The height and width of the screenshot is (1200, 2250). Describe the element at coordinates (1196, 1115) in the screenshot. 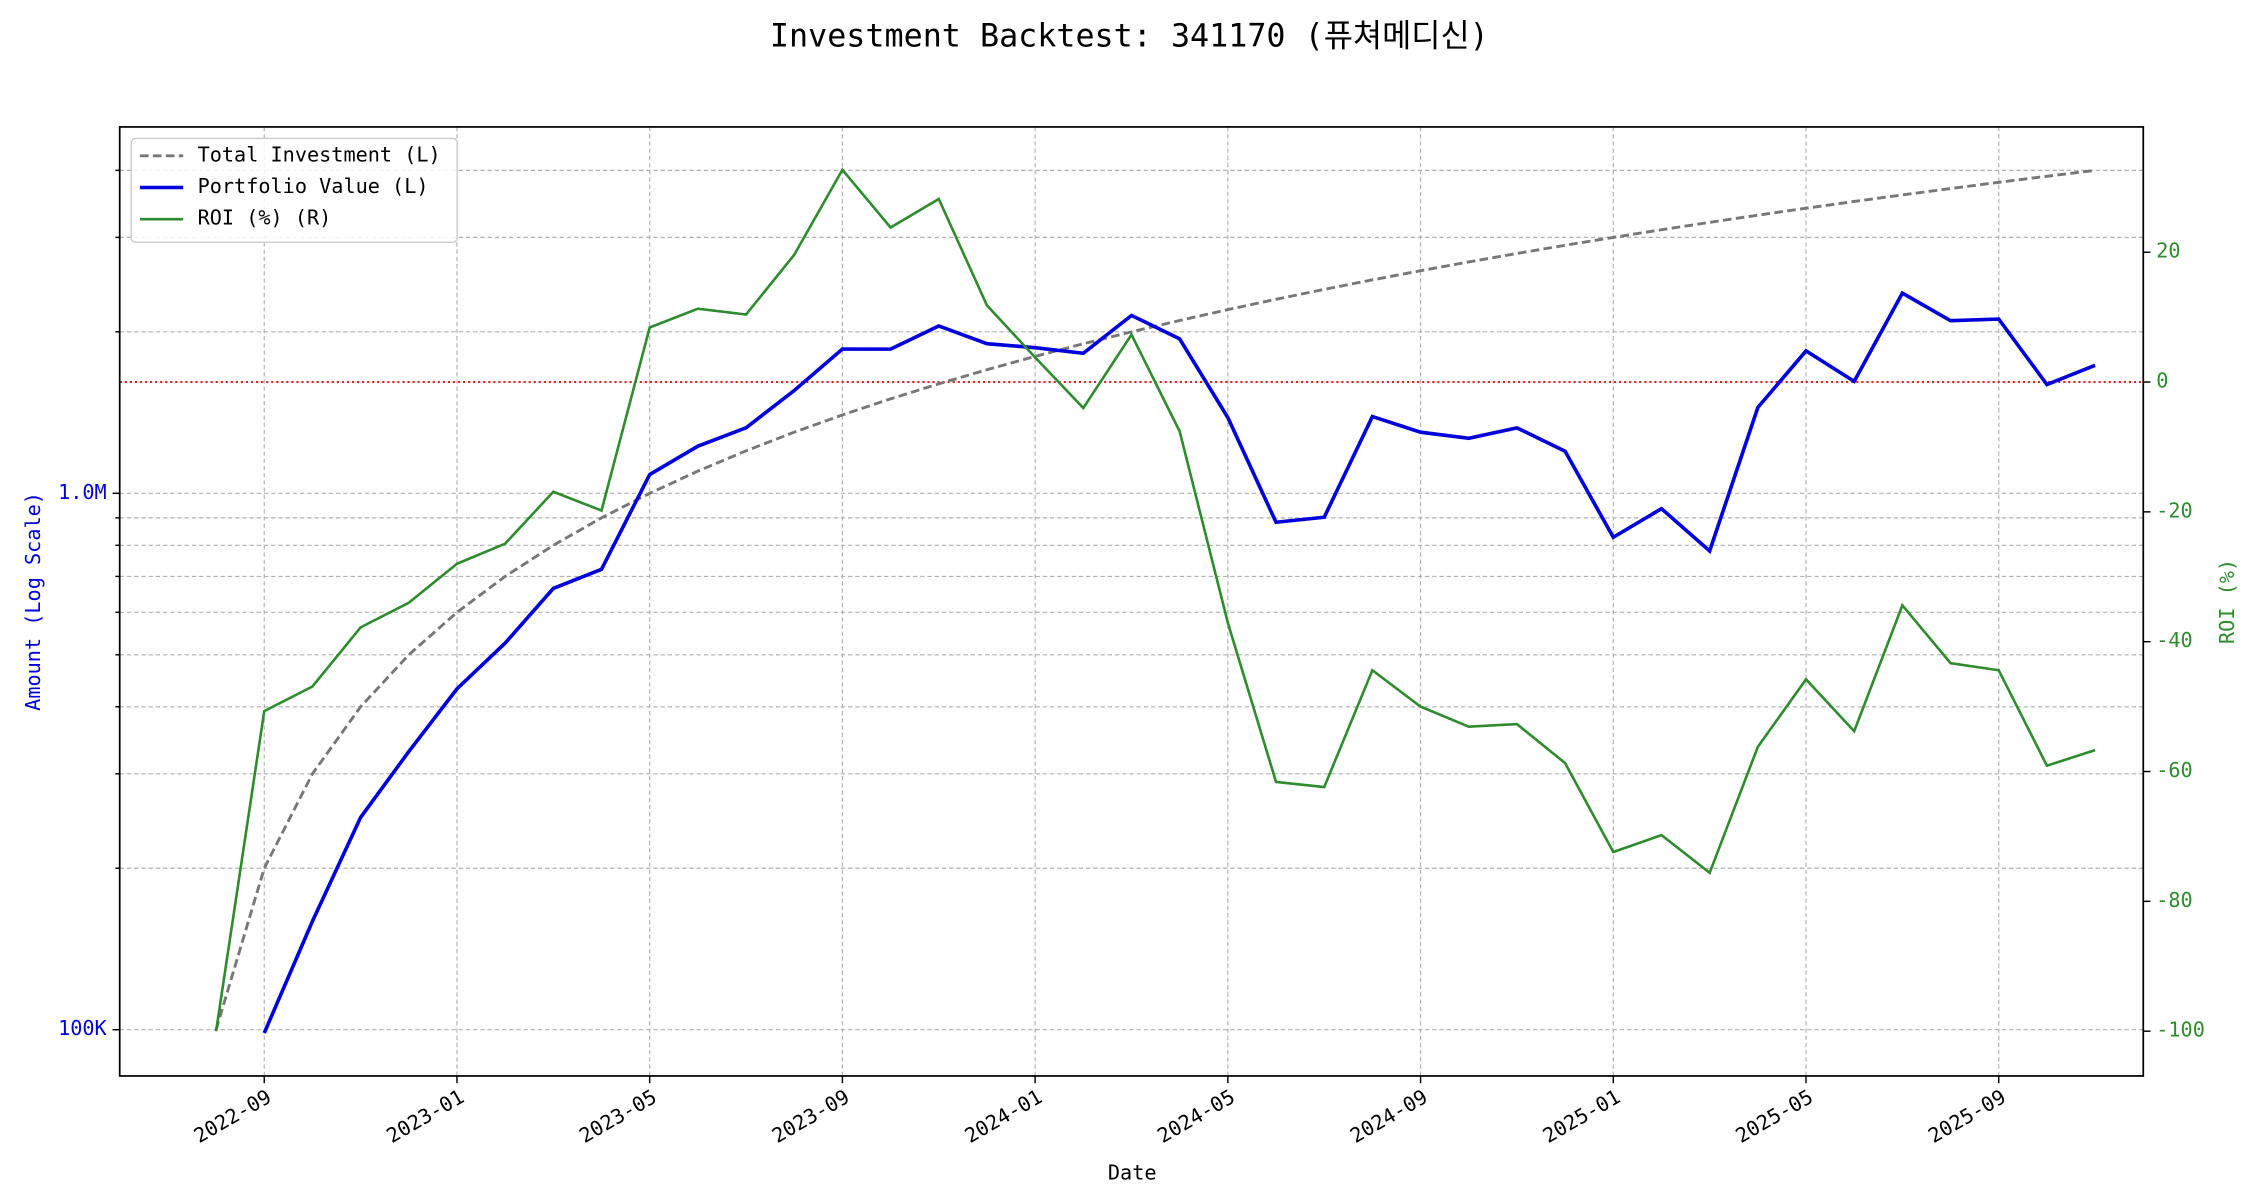

I see `x-tick-label: 2024-05` at that location.